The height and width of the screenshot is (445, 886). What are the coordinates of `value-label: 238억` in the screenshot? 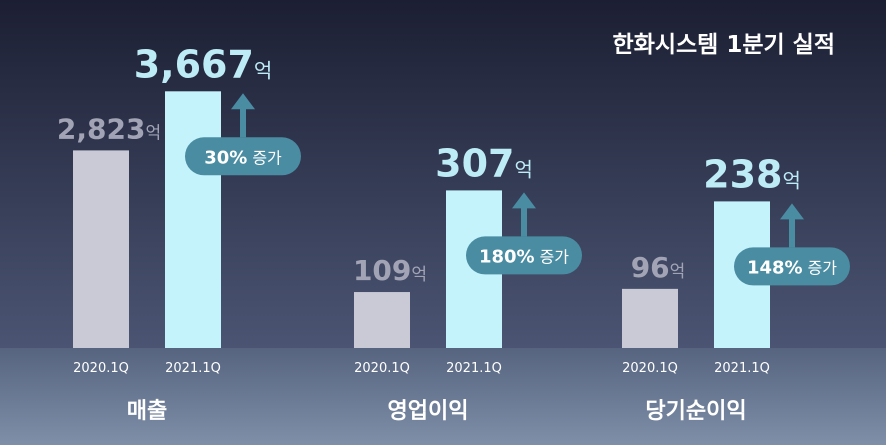 It's located at (752, 174).